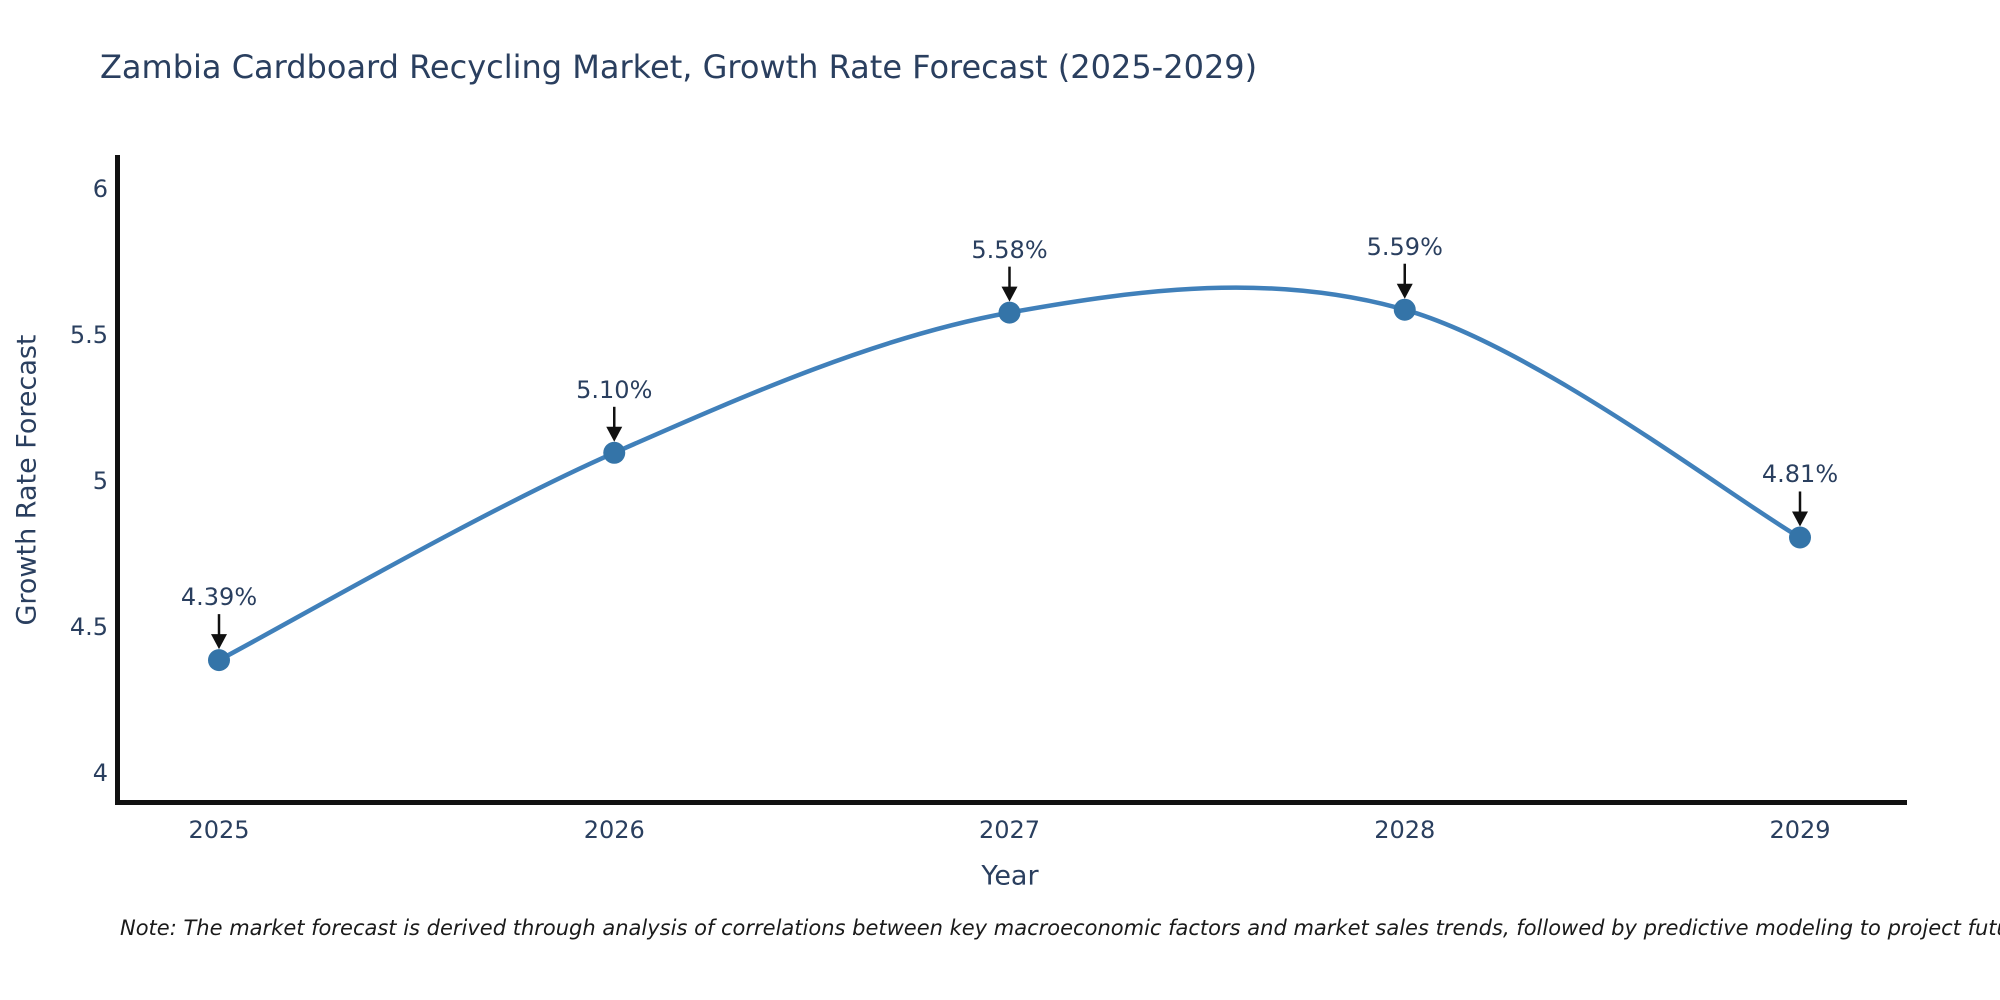 The height and width of the screenshot is (1000, 2000). I want to click on x-axis-title: Year, so click(1010, 876).